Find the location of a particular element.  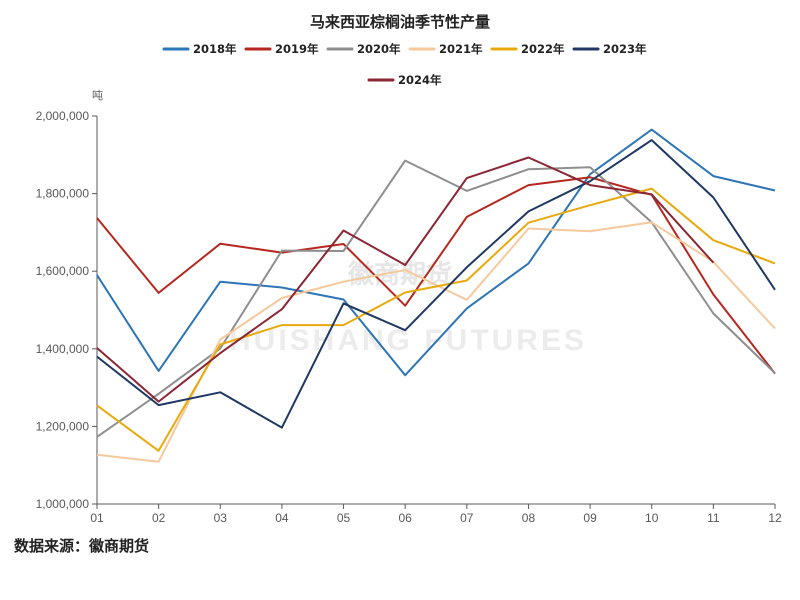

legend-label: 2019年 is located at coordinates (297, 49).